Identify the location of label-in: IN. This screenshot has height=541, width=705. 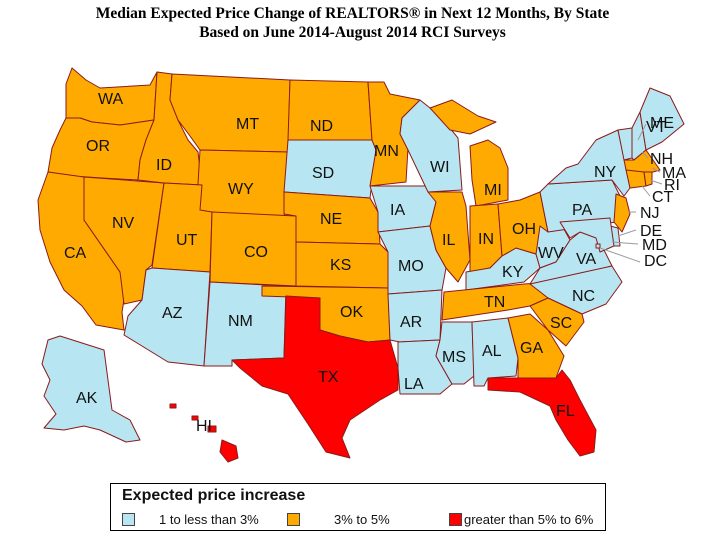
(486, 239).